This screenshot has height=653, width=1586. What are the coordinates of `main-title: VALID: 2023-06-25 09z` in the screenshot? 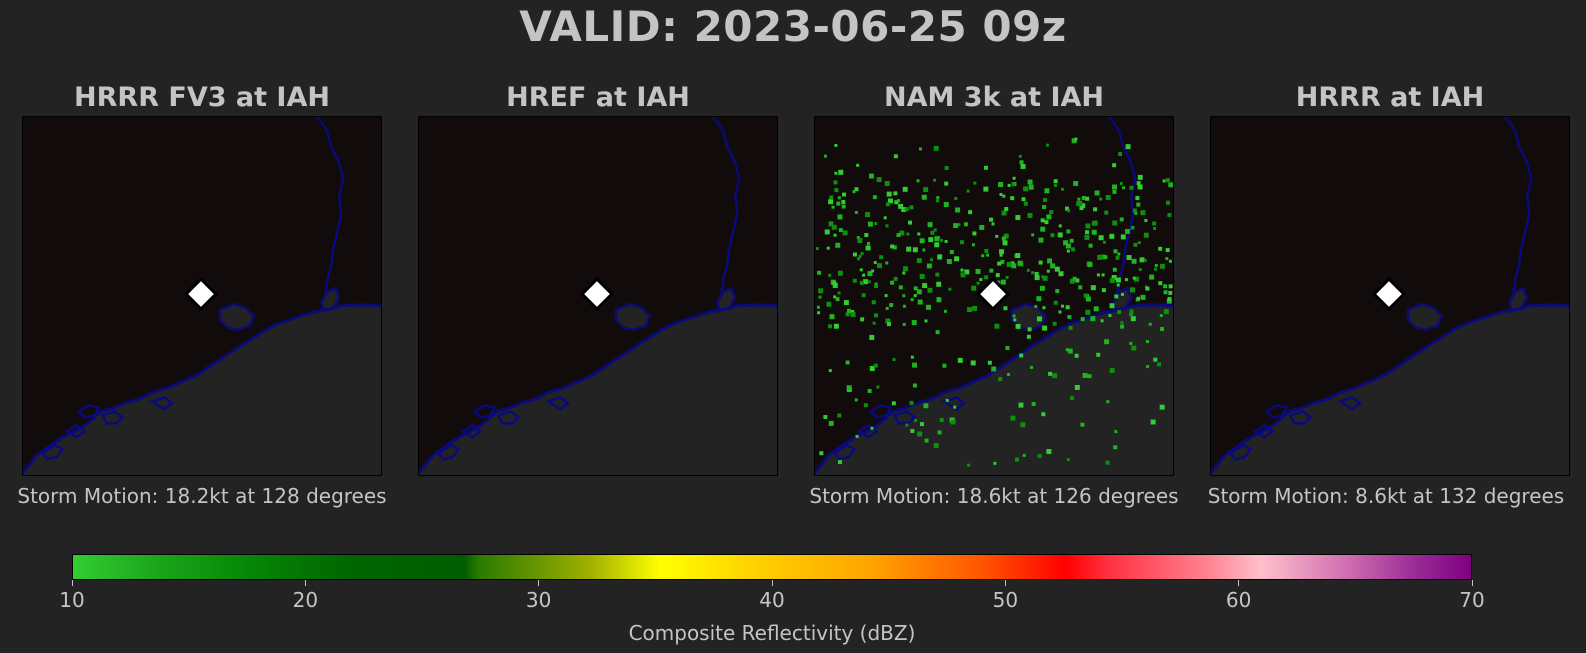 It's located at (793, 26).